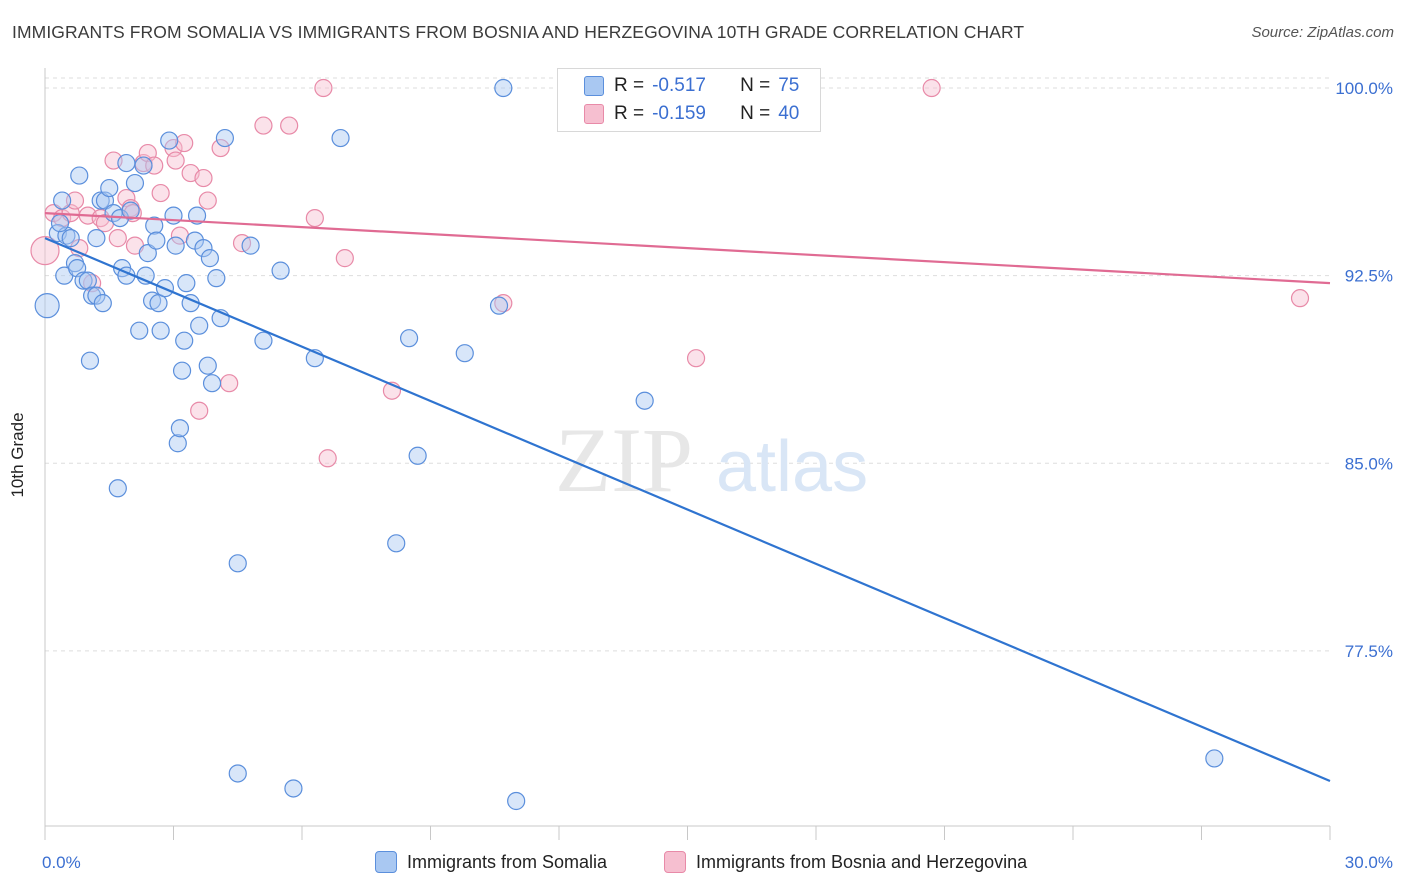  Describe the element at coordinates (1369, 651) in the screenshot. I see `y-tick-label: 77.5%` at that location.